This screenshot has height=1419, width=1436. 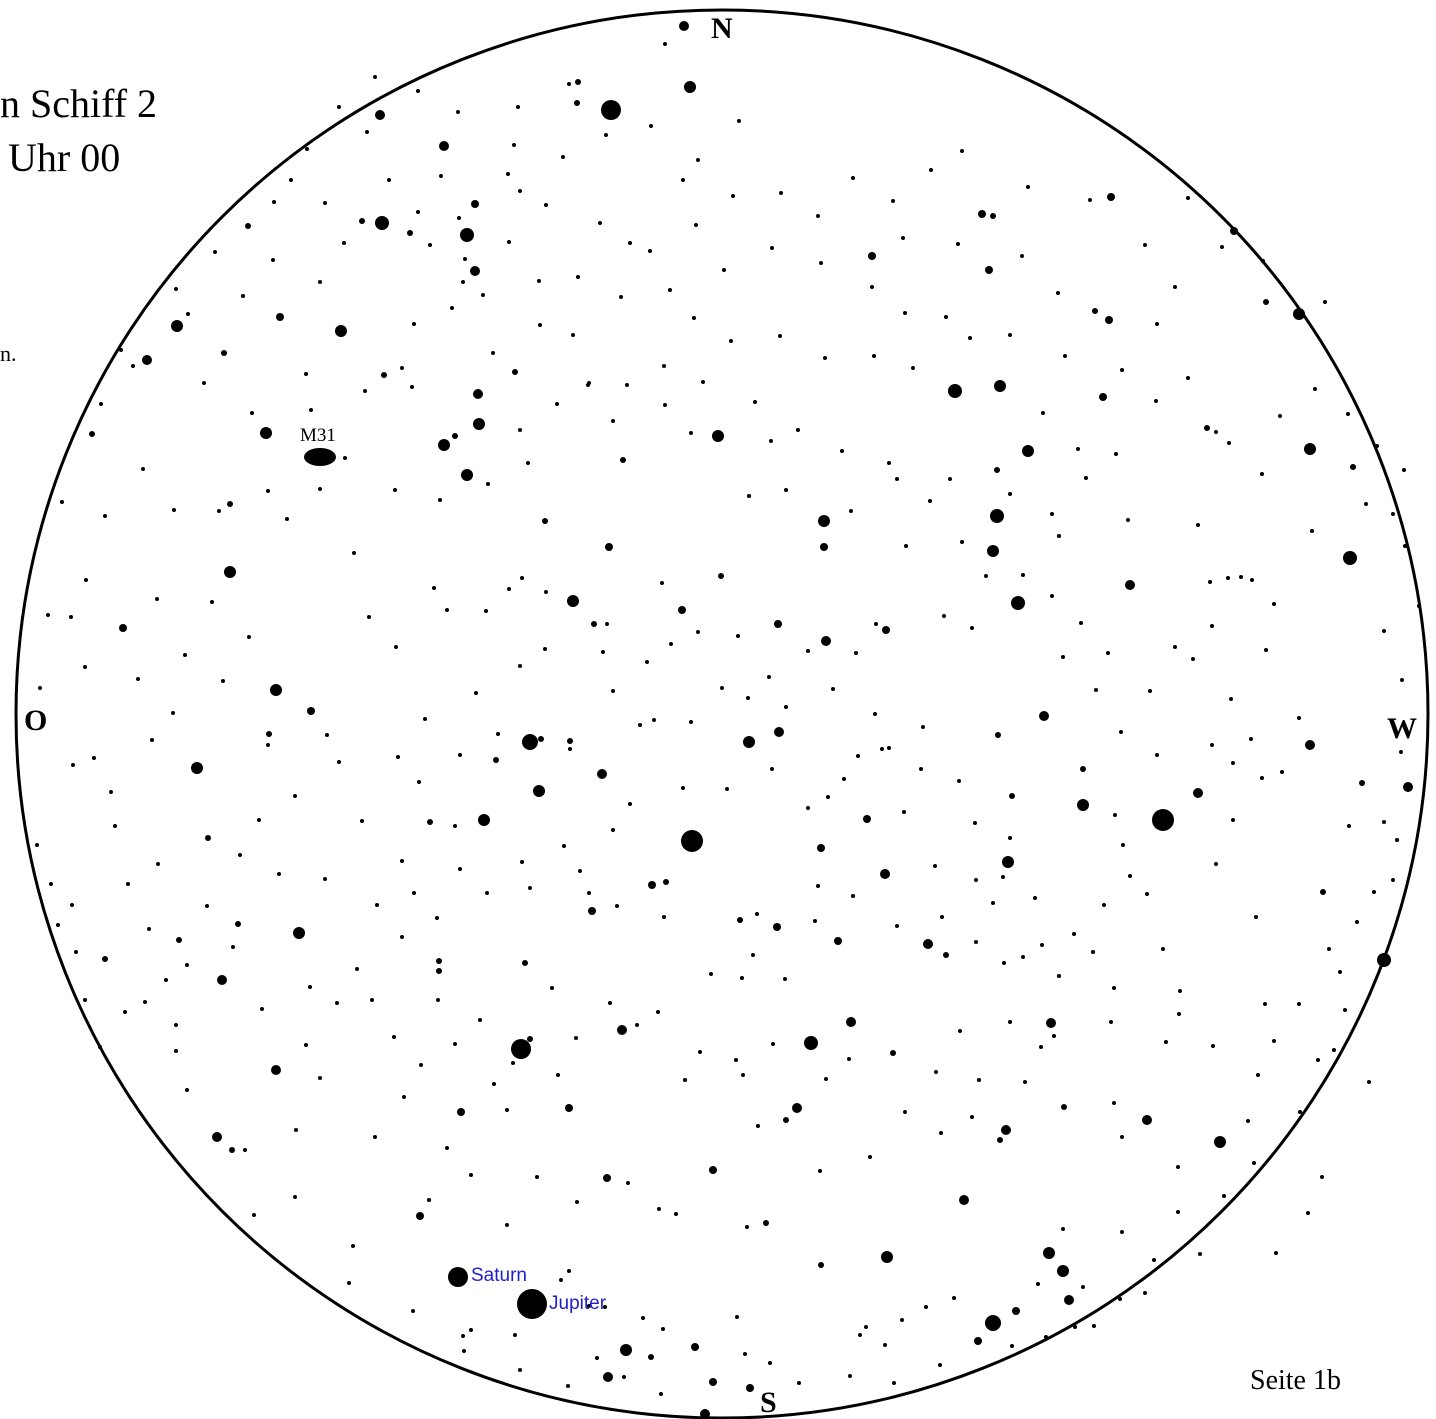 What do you see at coordinates (320, 457) in the screenshot?
I see `m31-galaxy-marker` at bounding box center [320, 457].